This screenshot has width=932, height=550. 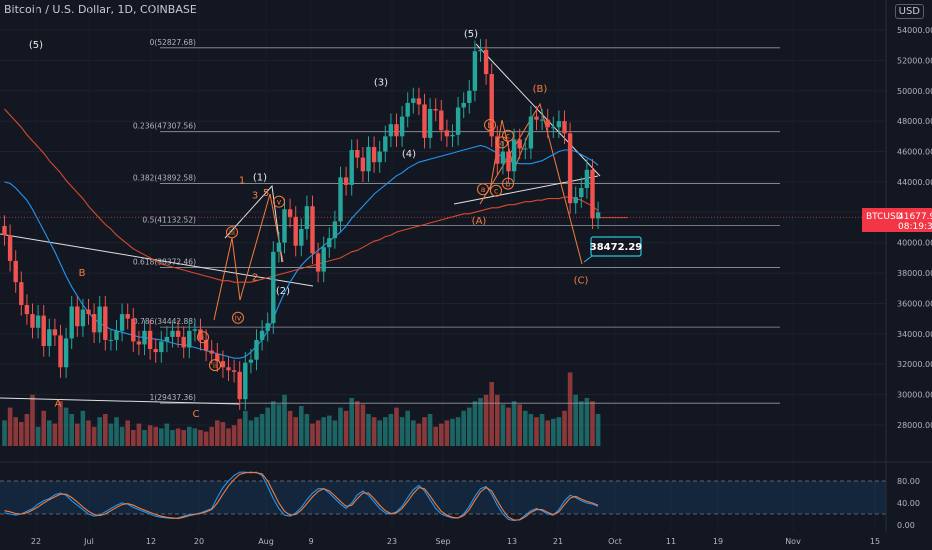 I want to click on y-tick-label: 40000.00, so click(x=914, y=243).